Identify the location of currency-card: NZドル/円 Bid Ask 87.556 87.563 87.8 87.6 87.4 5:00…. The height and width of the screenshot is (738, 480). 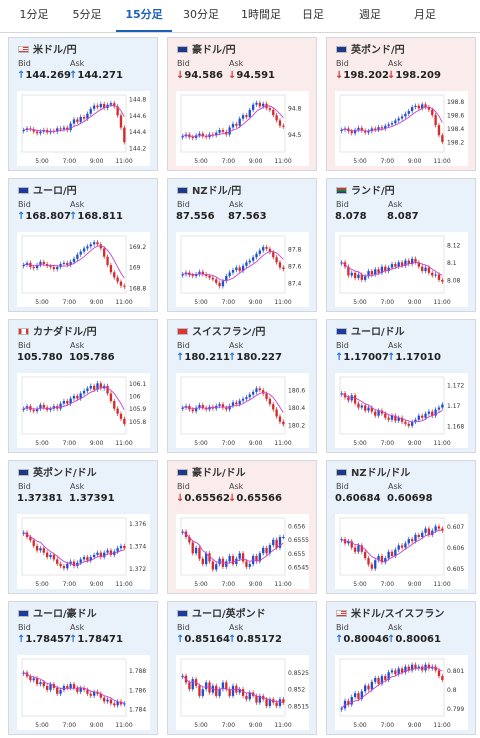
(242, 245).